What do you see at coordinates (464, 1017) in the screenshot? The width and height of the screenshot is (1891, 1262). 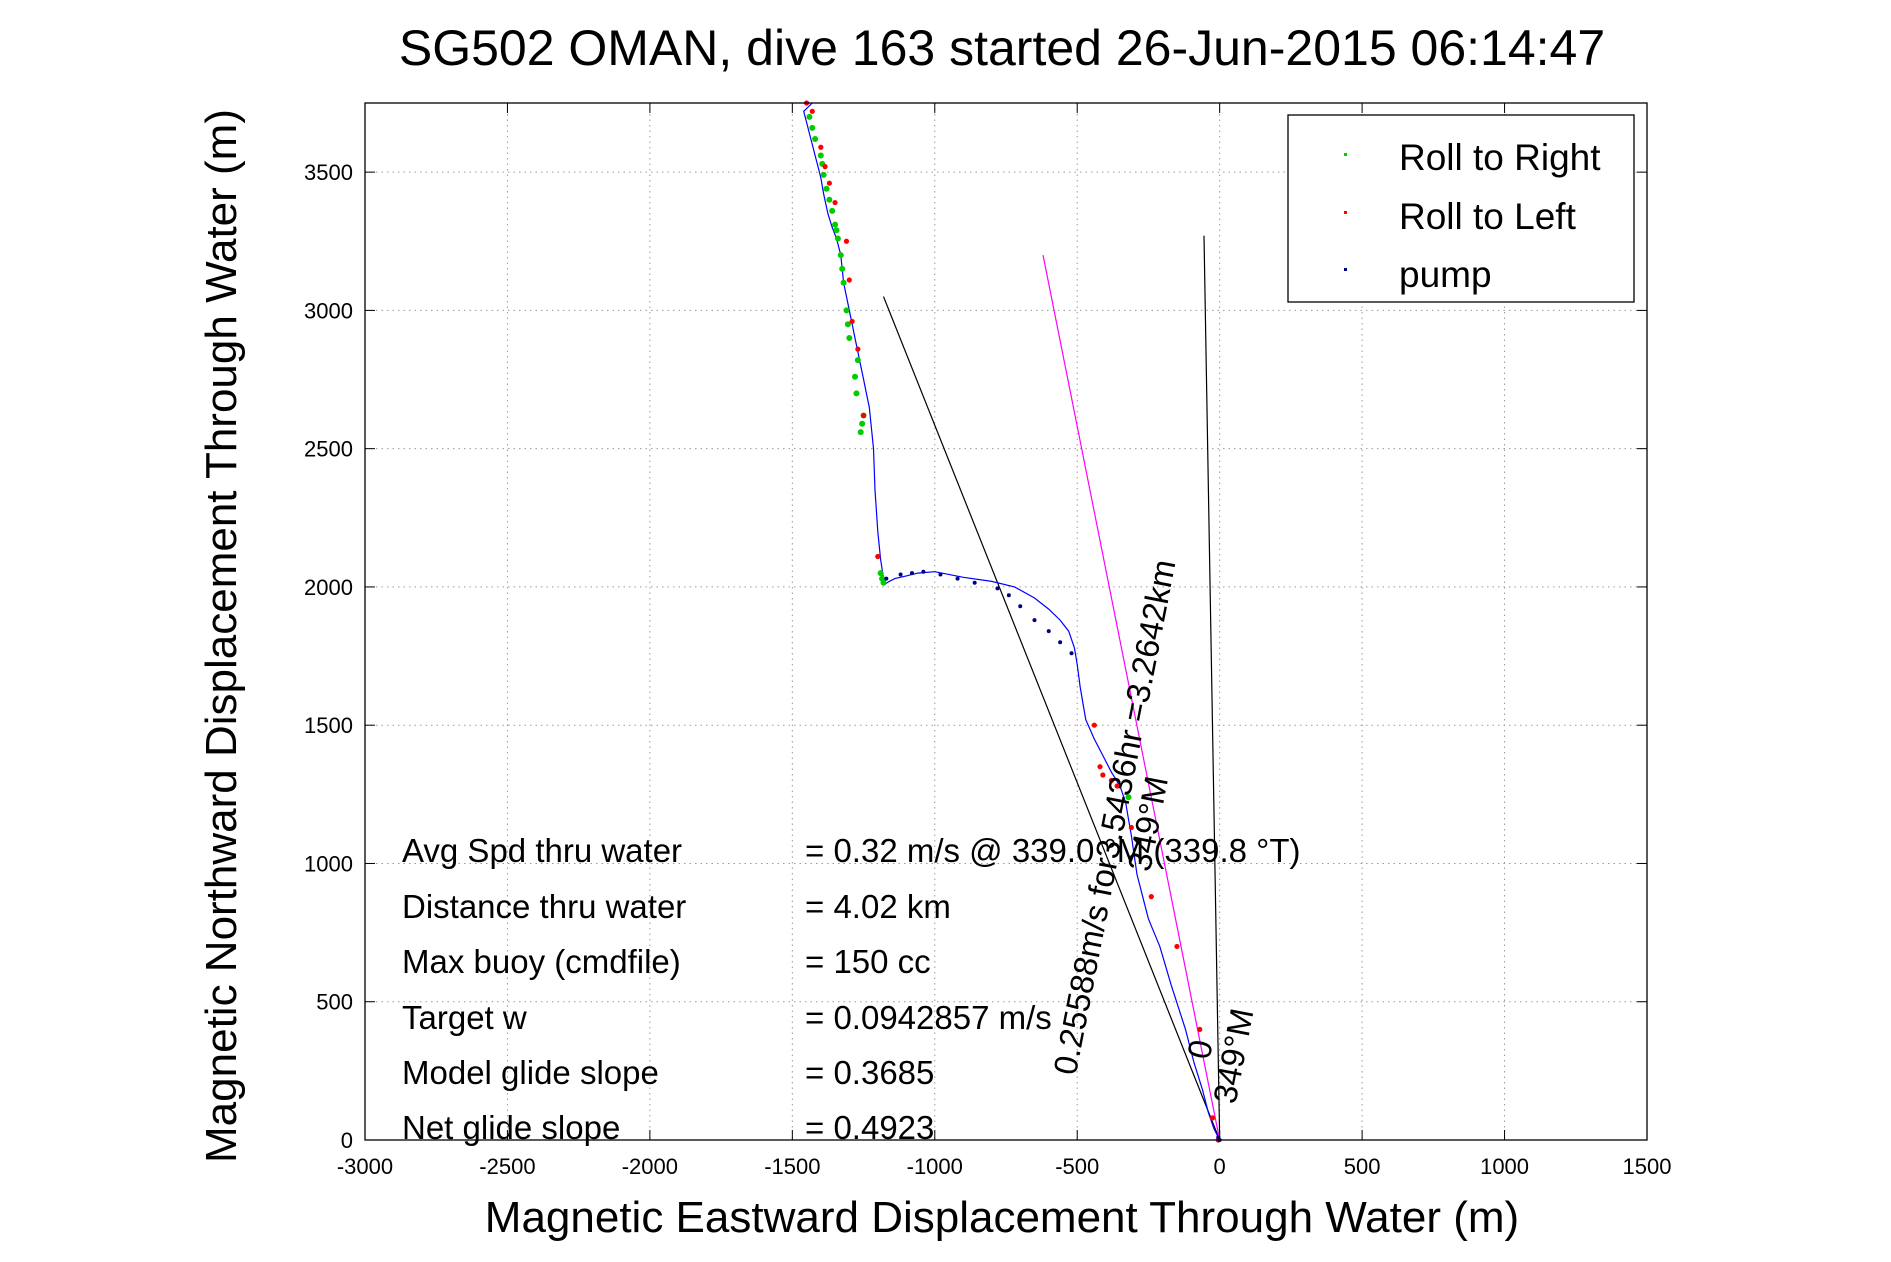 I see `annotation-label: Target w` at bounding box center [464, 1017].